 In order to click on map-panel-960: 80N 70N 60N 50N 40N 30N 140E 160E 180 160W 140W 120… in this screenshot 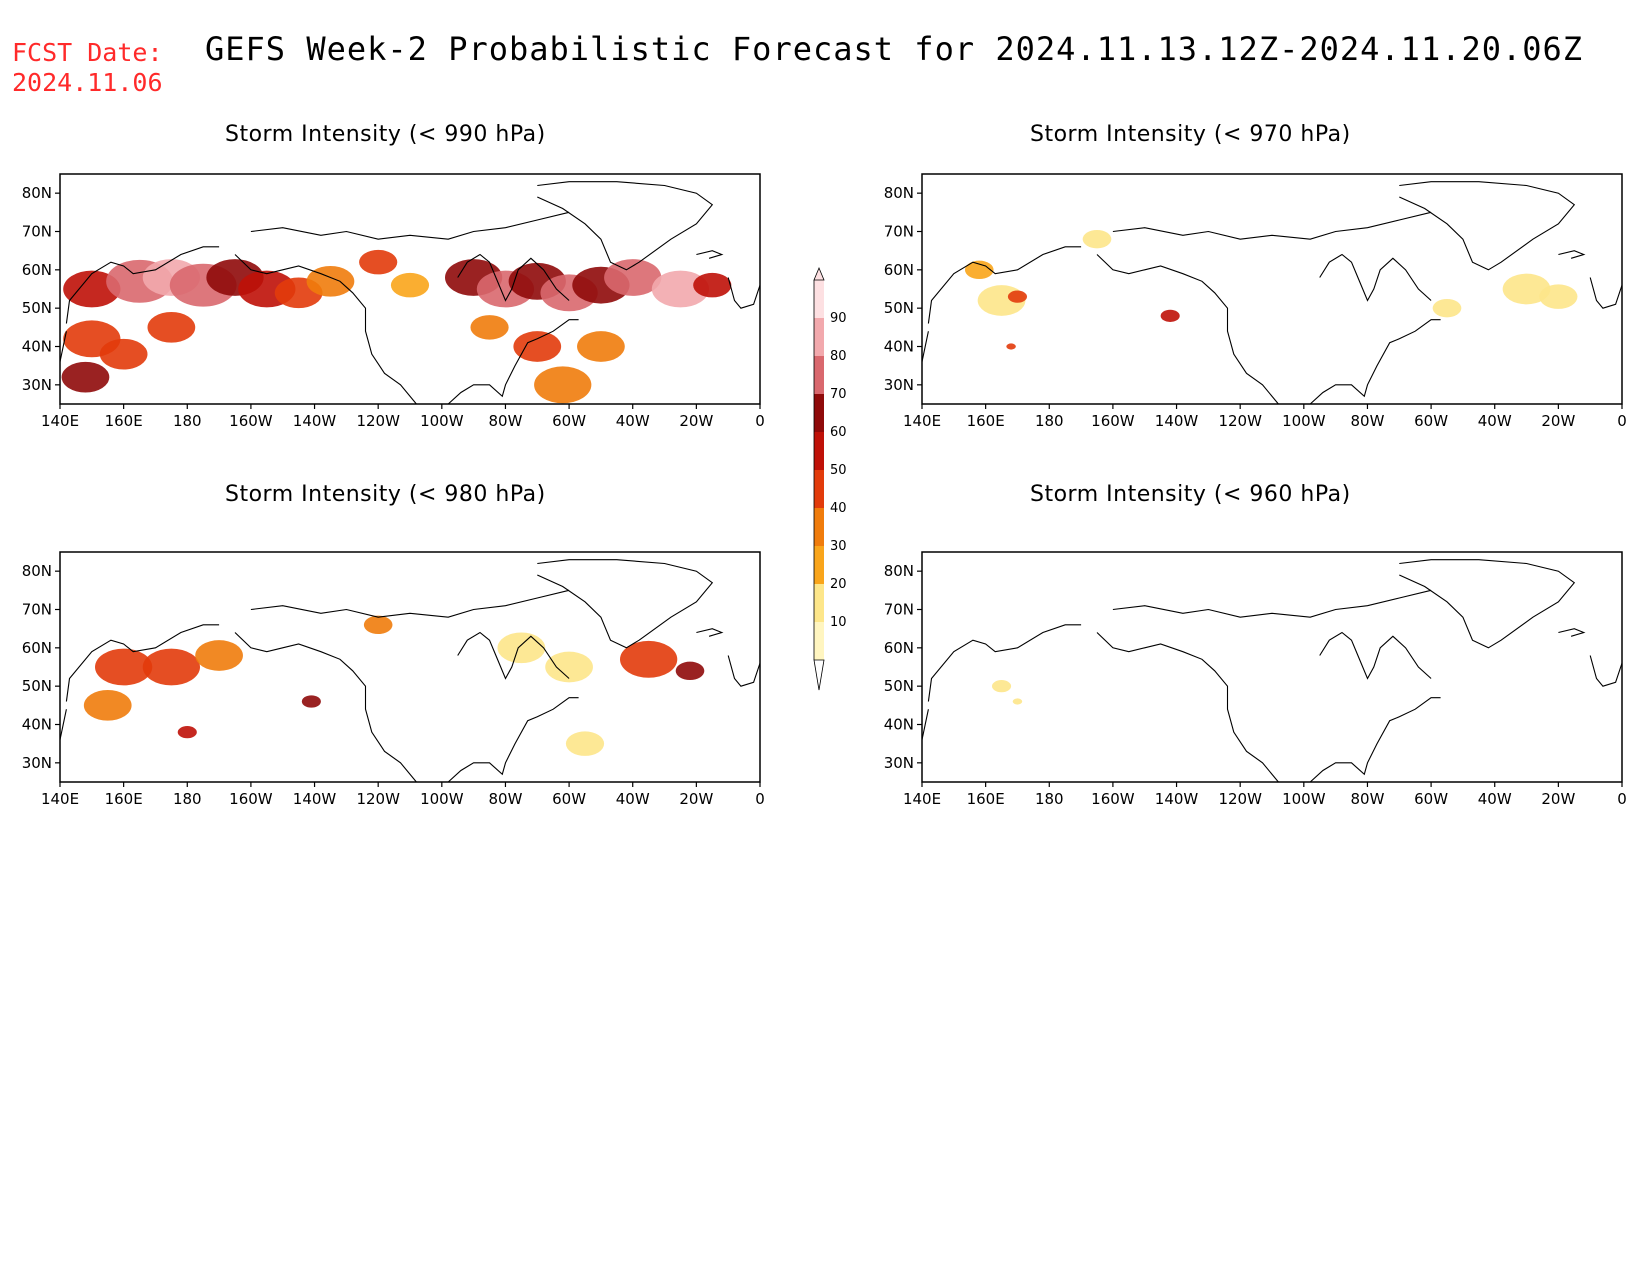, I will do `click(1255, 679)`.